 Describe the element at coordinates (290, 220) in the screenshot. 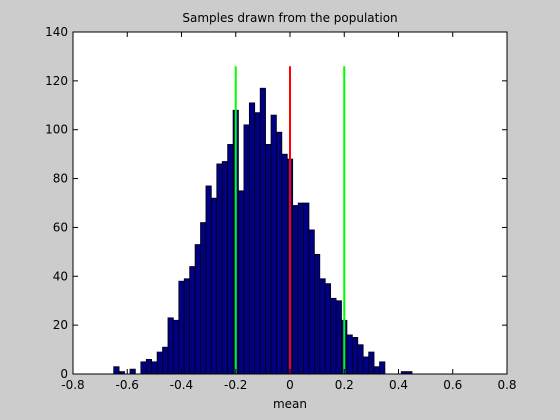

I see `reference-lines-layer` at that location.